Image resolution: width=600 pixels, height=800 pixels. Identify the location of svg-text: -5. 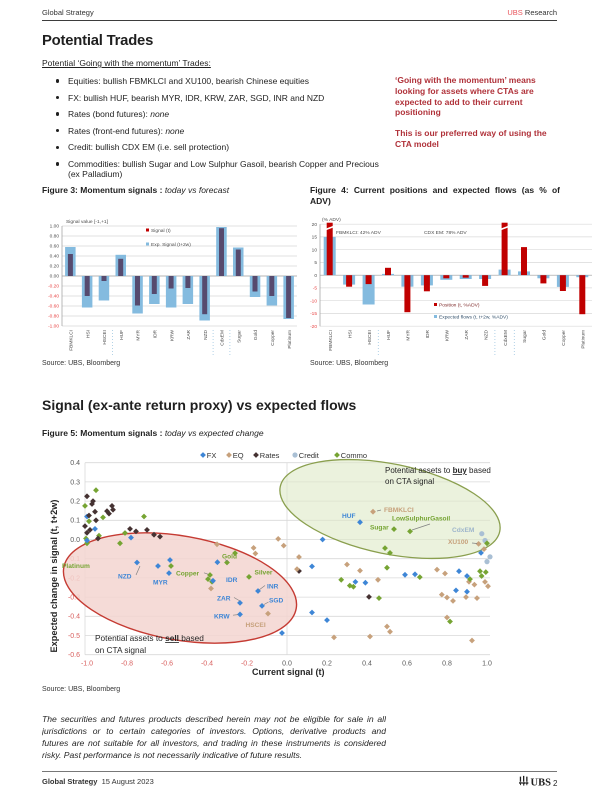
(315, 289).